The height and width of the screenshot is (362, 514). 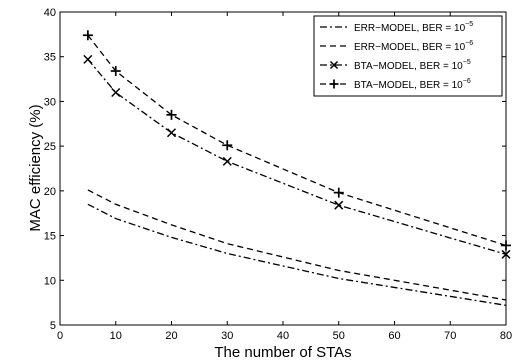 I want to click on x-axis-title: The number of STAs, so click(x=282, y=352).